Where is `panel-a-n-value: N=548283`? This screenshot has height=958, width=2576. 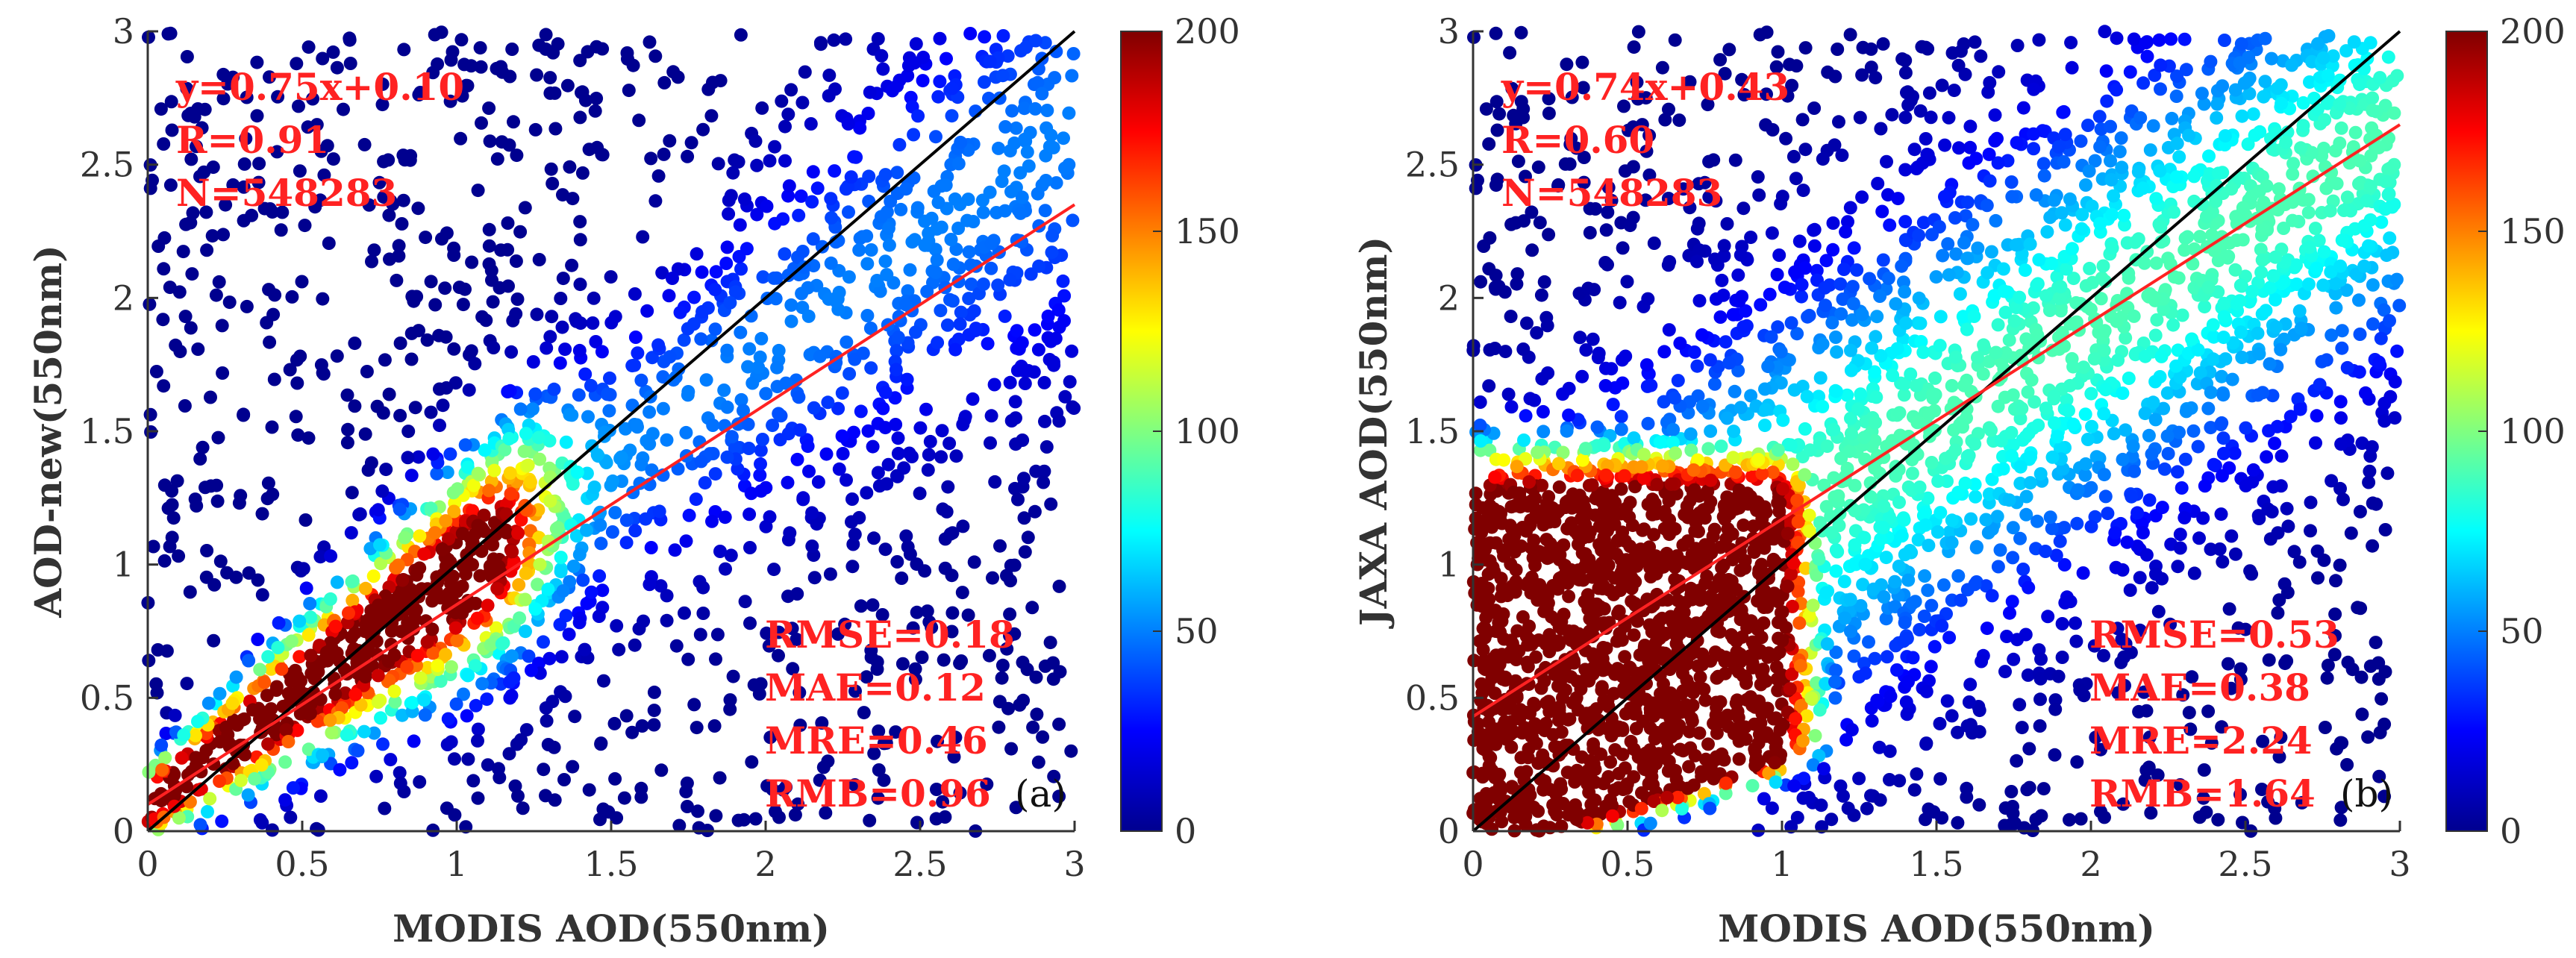
panel-a-n-value: N=548283 is located at coordinates (286, 193).